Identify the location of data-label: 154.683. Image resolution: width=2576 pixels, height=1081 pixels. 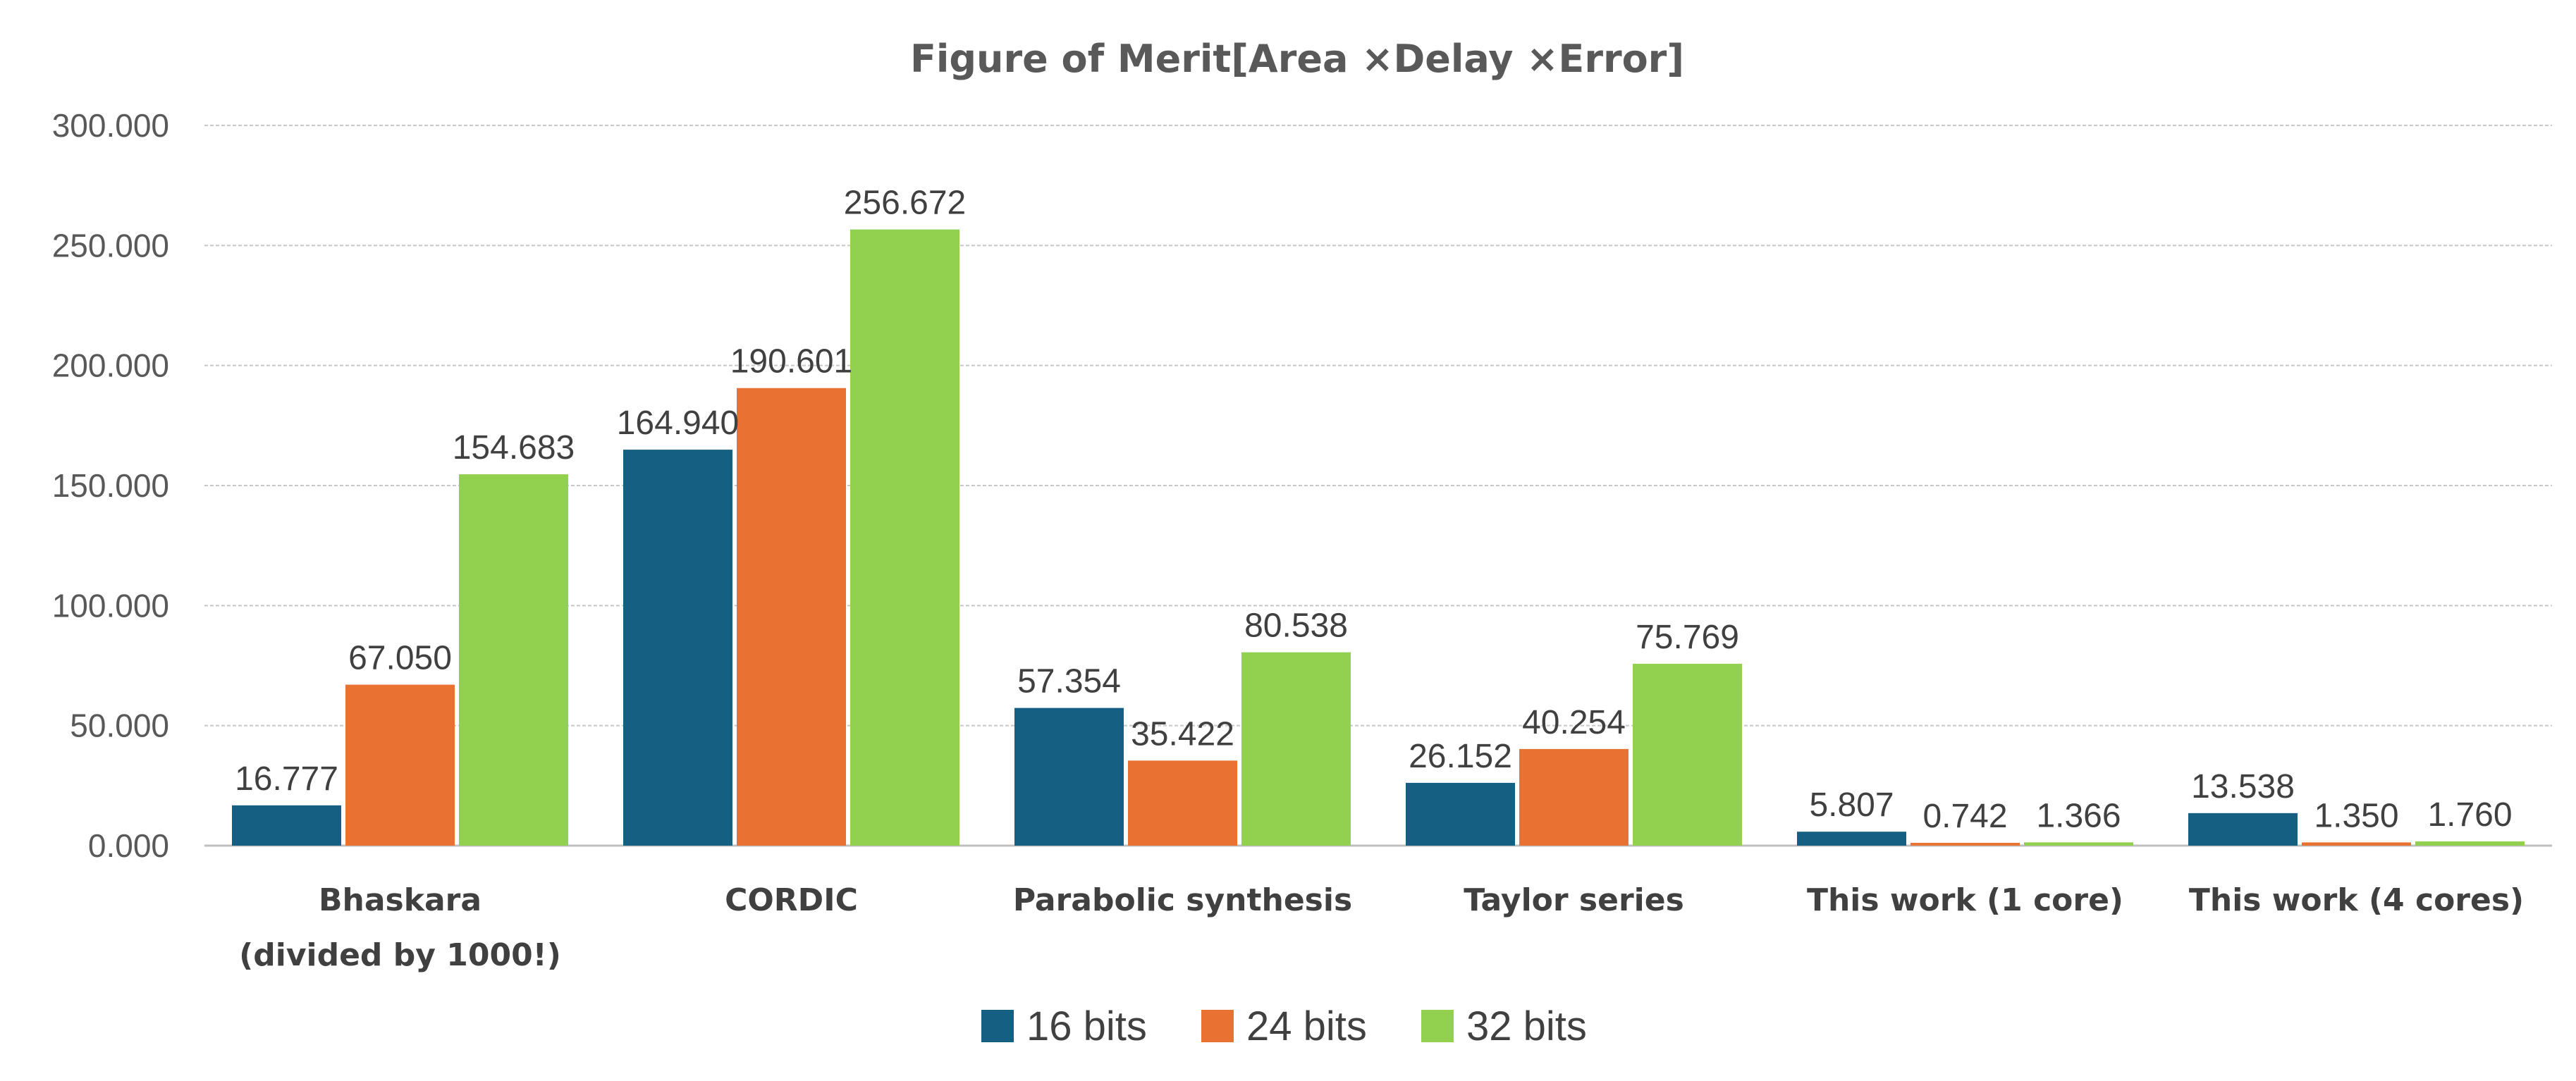
(514, 448).